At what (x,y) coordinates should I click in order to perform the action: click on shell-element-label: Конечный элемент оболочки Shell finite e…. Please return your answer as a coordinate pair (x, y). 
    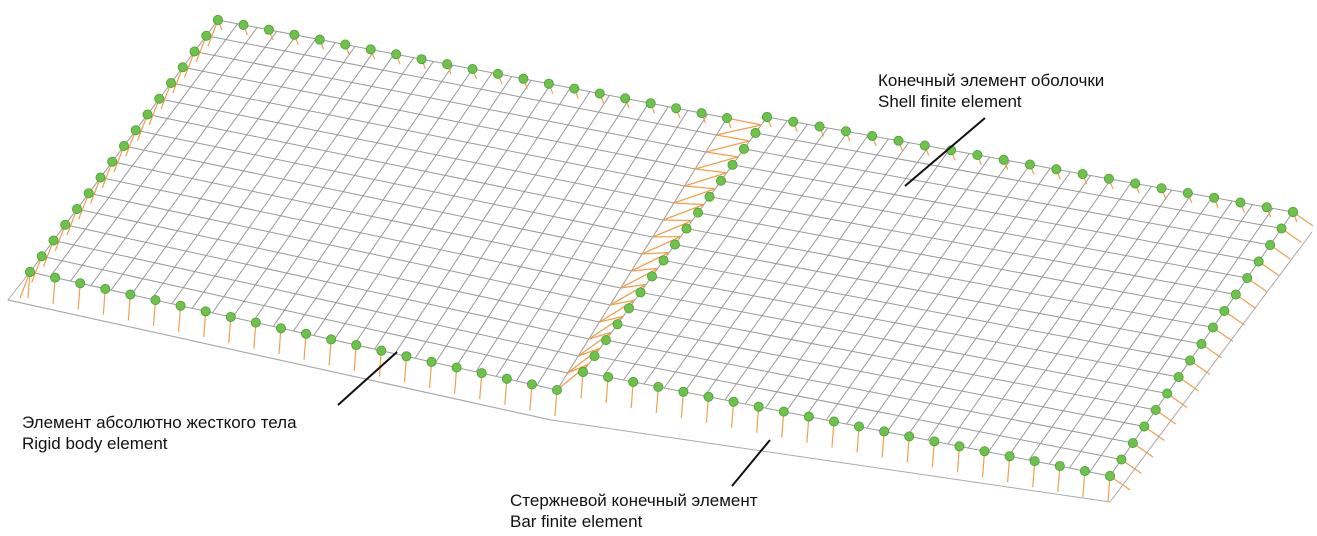
    Looking at the image, I should click on (991, 91).